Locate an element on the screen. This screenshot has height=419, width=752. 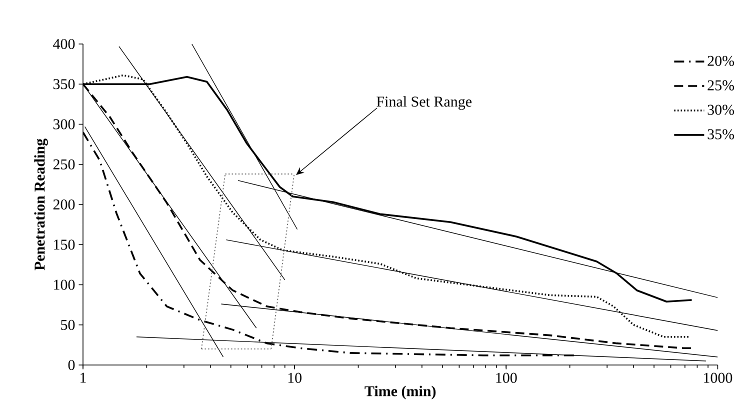
annotation: Final Set Range is located at coordinates (424, 103).